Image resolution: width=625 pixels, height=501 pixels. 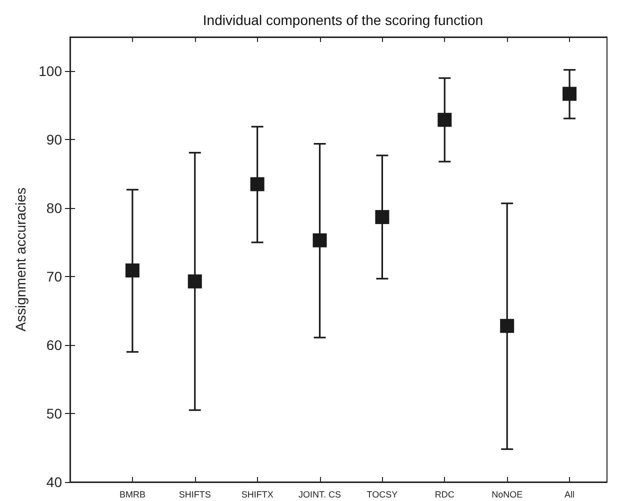 What do you see at coordinates (54, 276) in the screenshot?
I see `y-tick-label: 70` at bounding box center [54, 276].